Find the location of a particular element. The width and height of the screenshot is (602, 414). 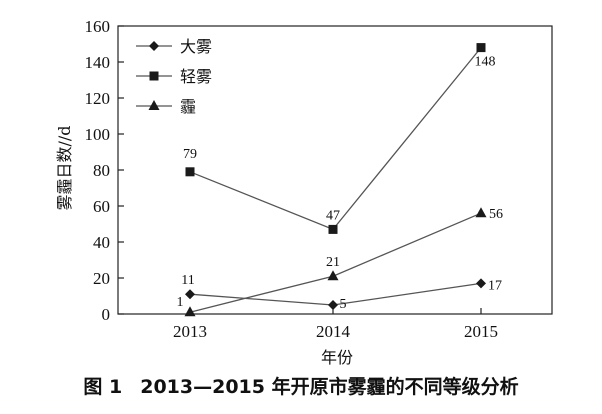

y-tick-label: 80 is located at coordinates (101, 170).